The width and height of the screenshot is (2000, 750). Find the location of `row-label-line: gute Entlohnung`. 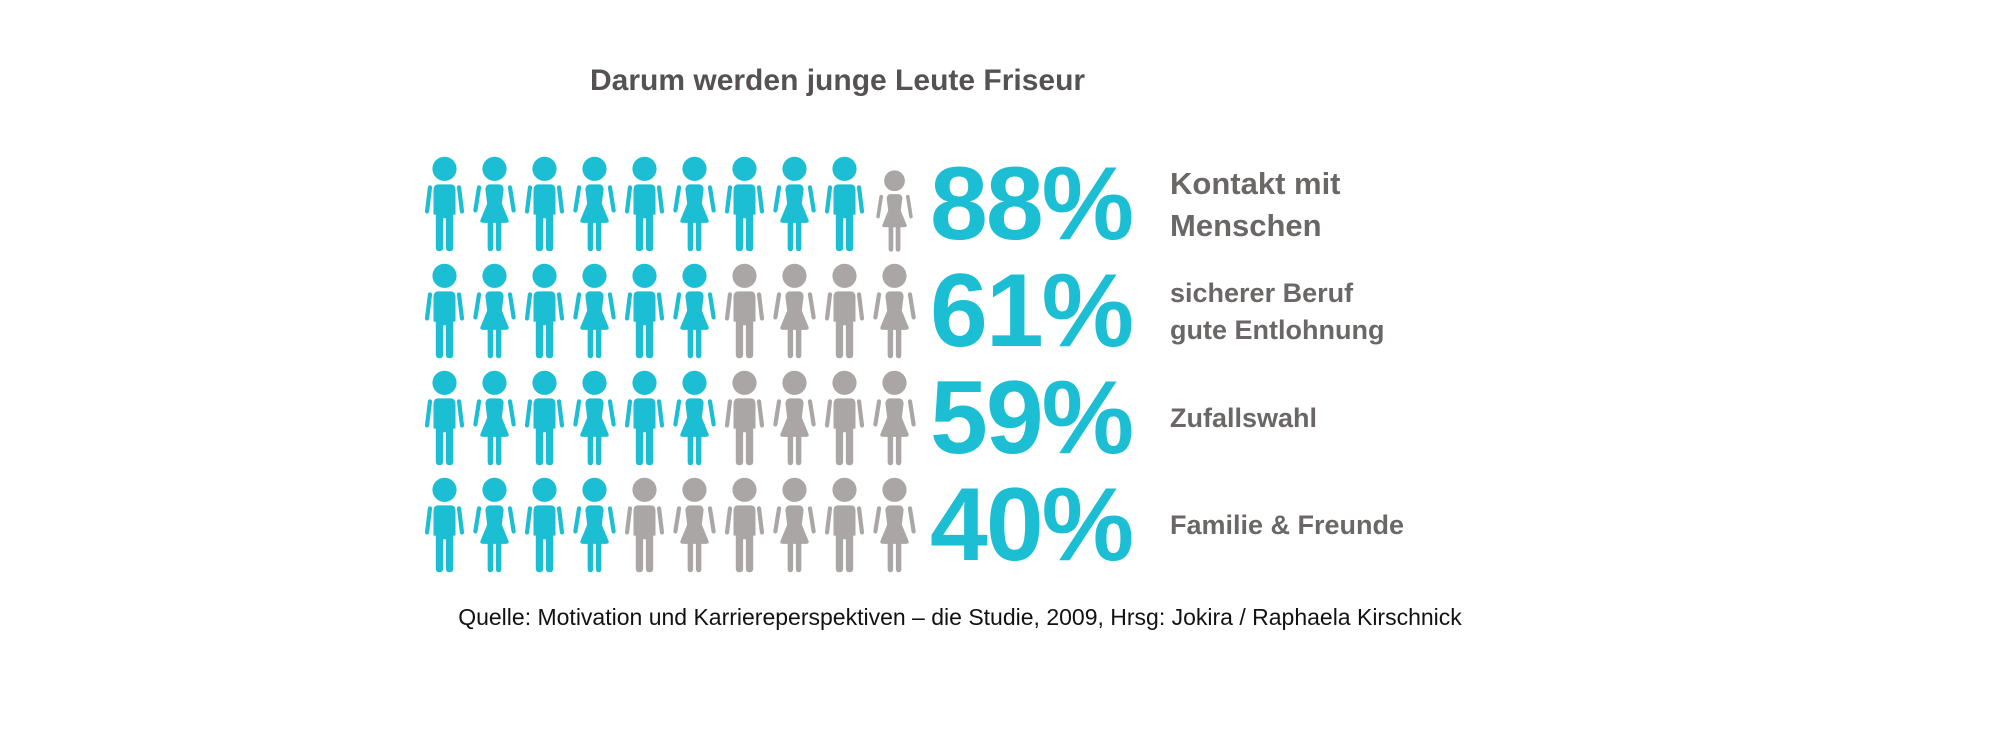

row-label-line: gute Entlohnung is located at coordinates (1277, 329).